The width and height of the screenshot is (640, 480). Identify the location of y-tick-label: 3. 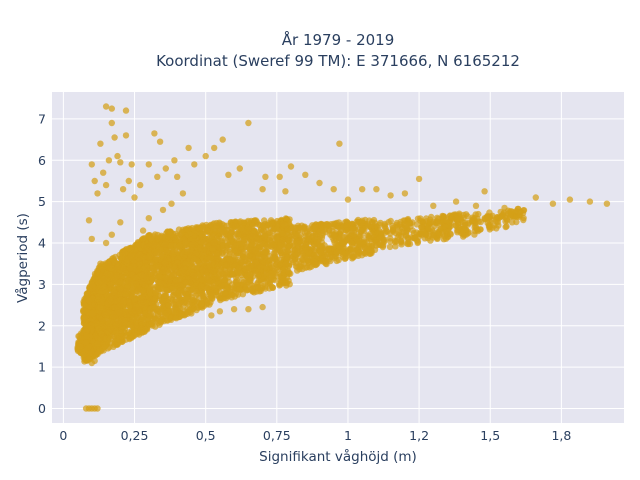
(42, 284).